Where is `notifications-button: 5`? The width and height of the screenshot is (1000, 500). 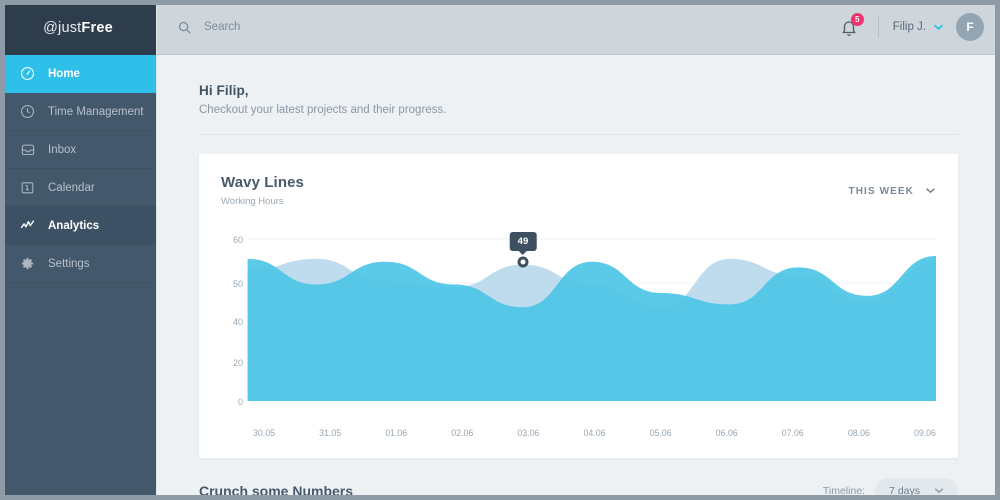
notifications-button: 5 is located at coordinates (851, 27).